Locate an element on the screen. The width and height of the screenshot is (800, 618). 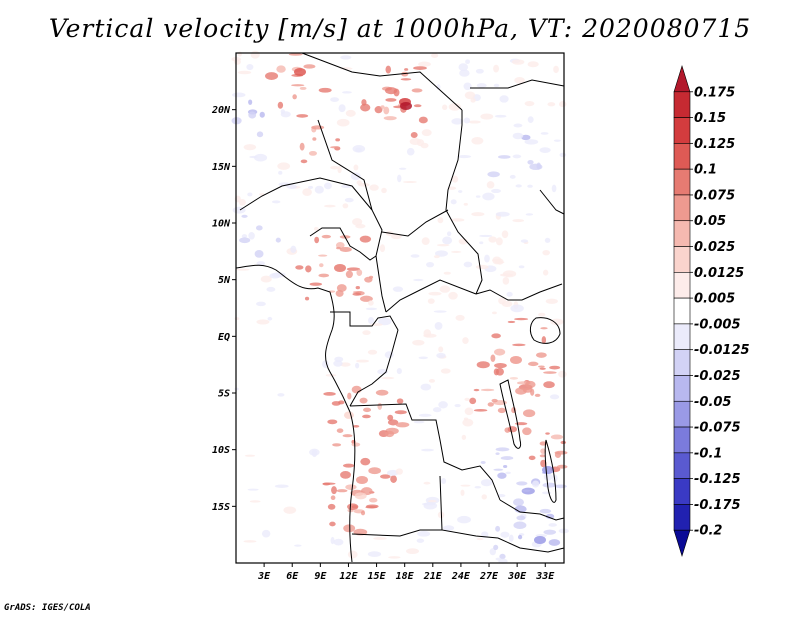
lake-tanganyika is located at coordinates (510, 414).